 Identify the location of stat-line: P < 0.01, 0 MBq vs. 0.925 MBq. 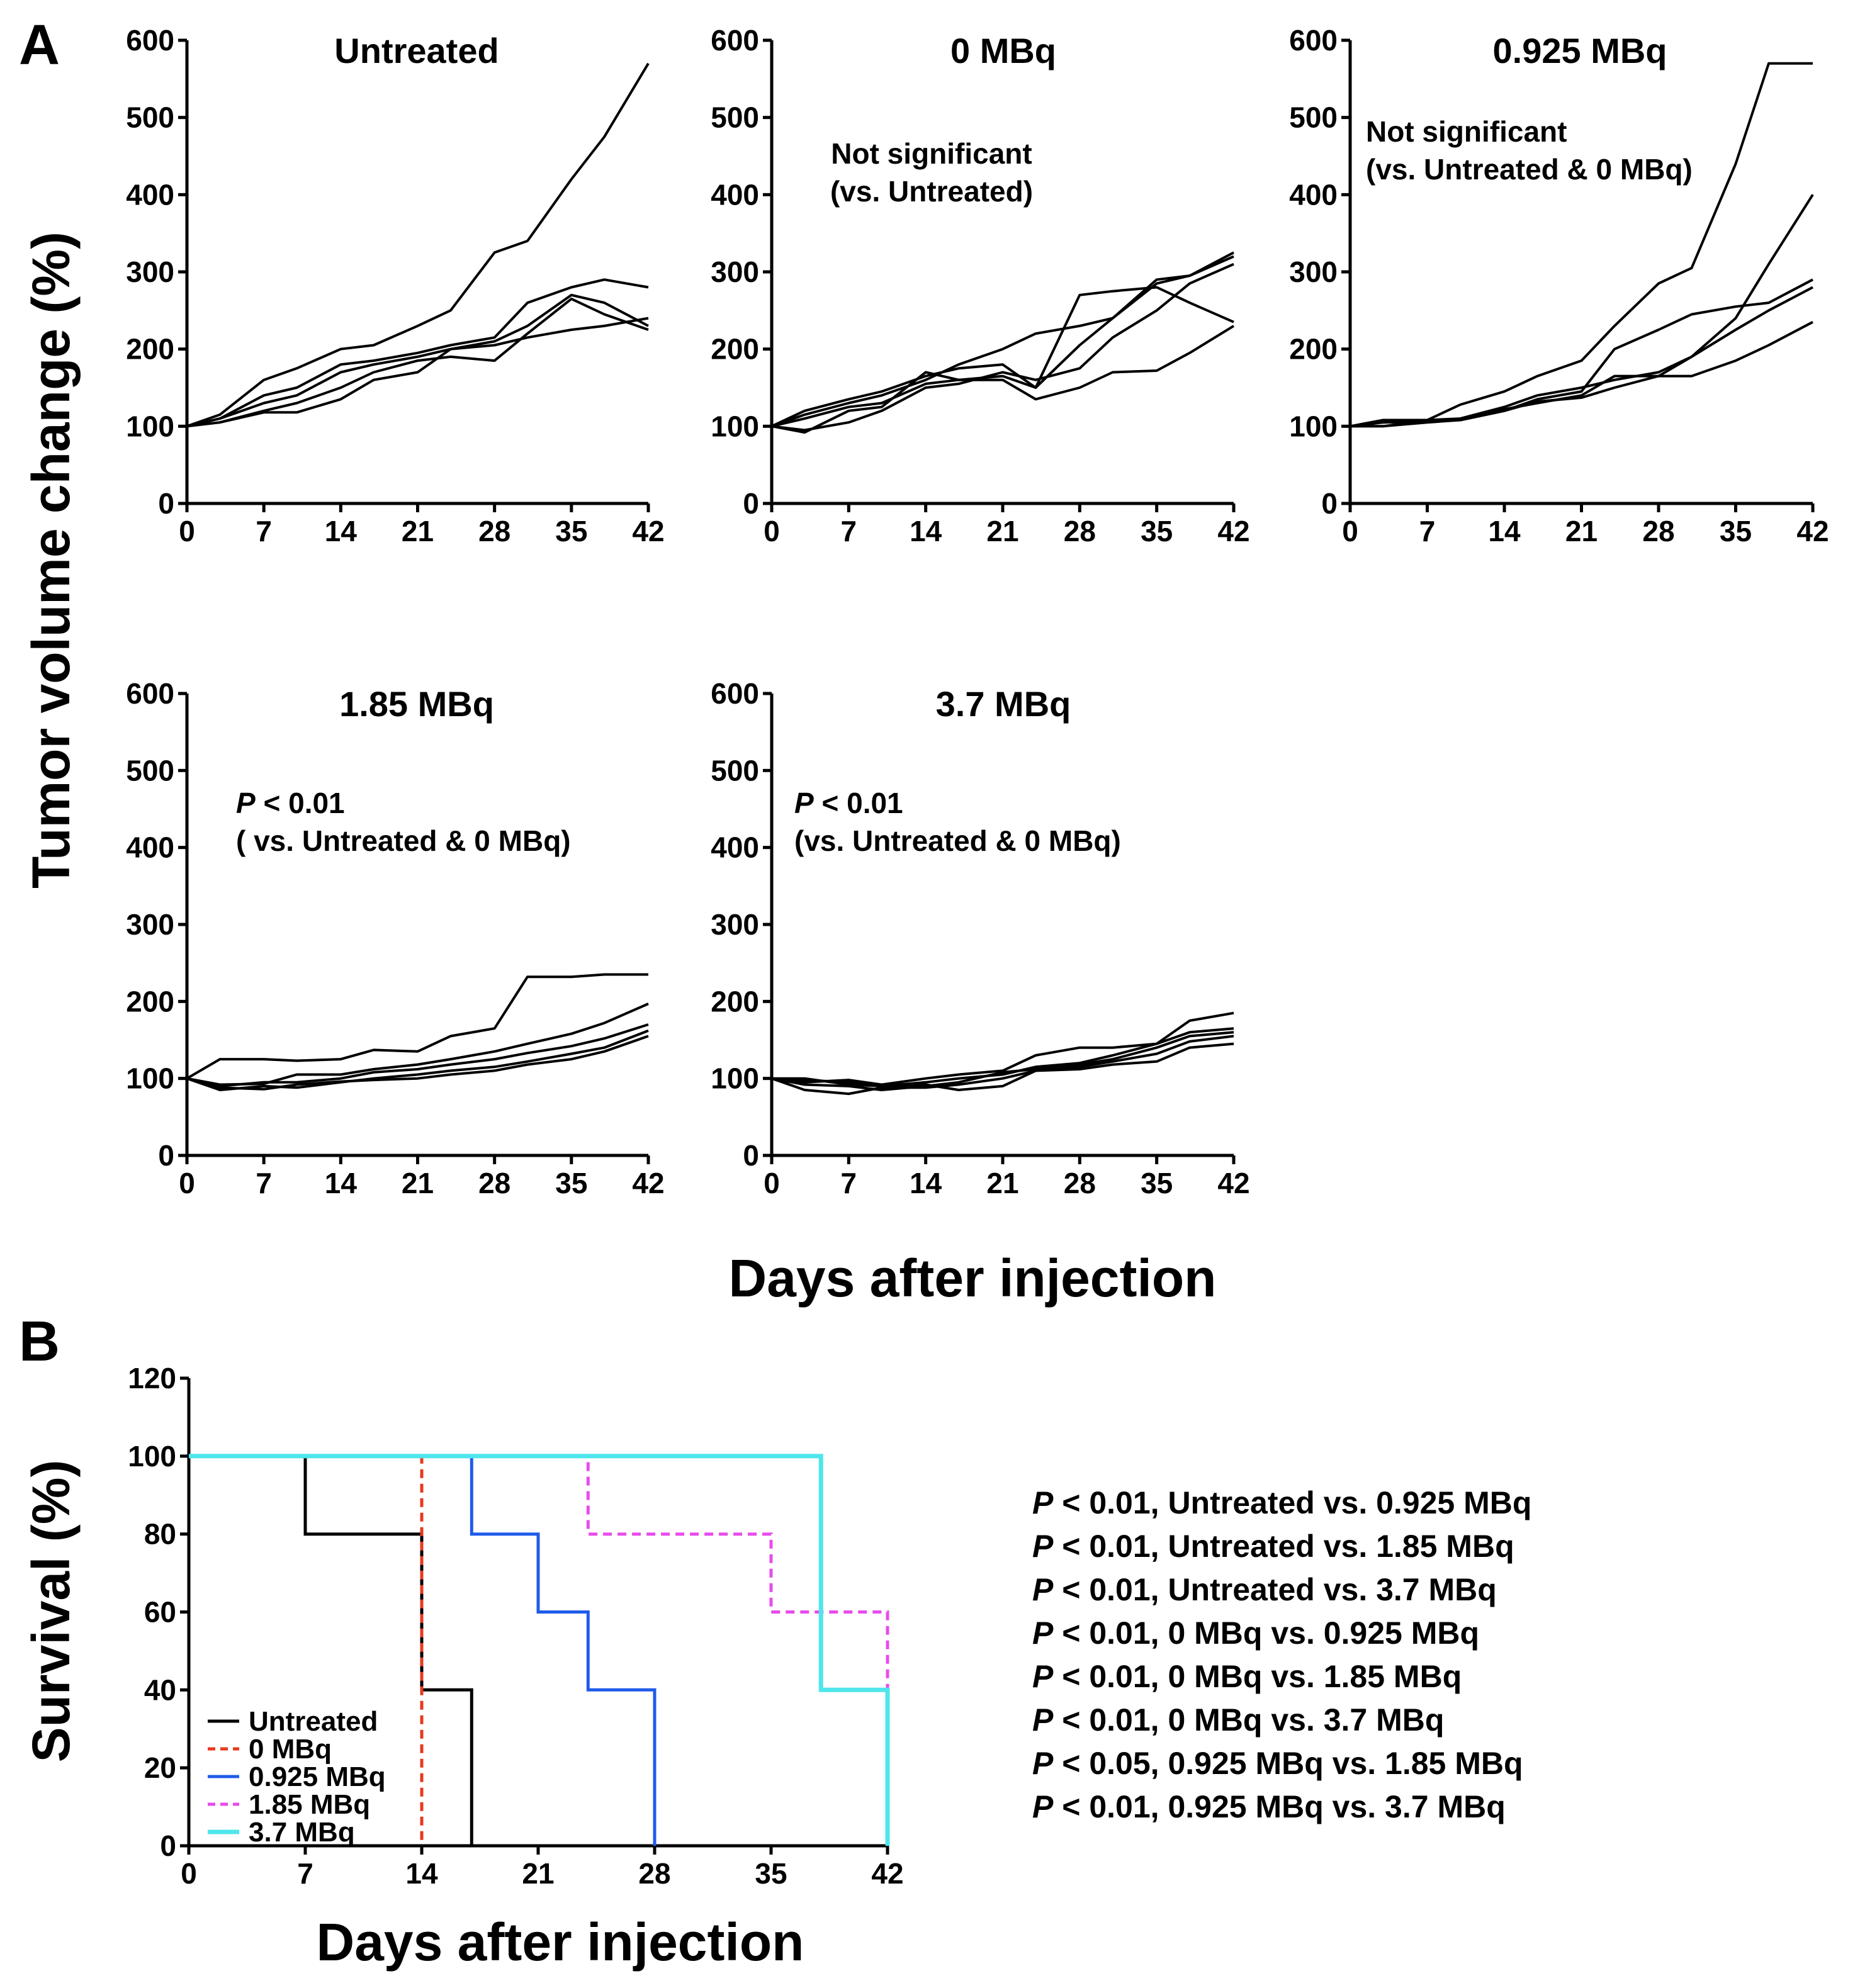
(1255, 1633).